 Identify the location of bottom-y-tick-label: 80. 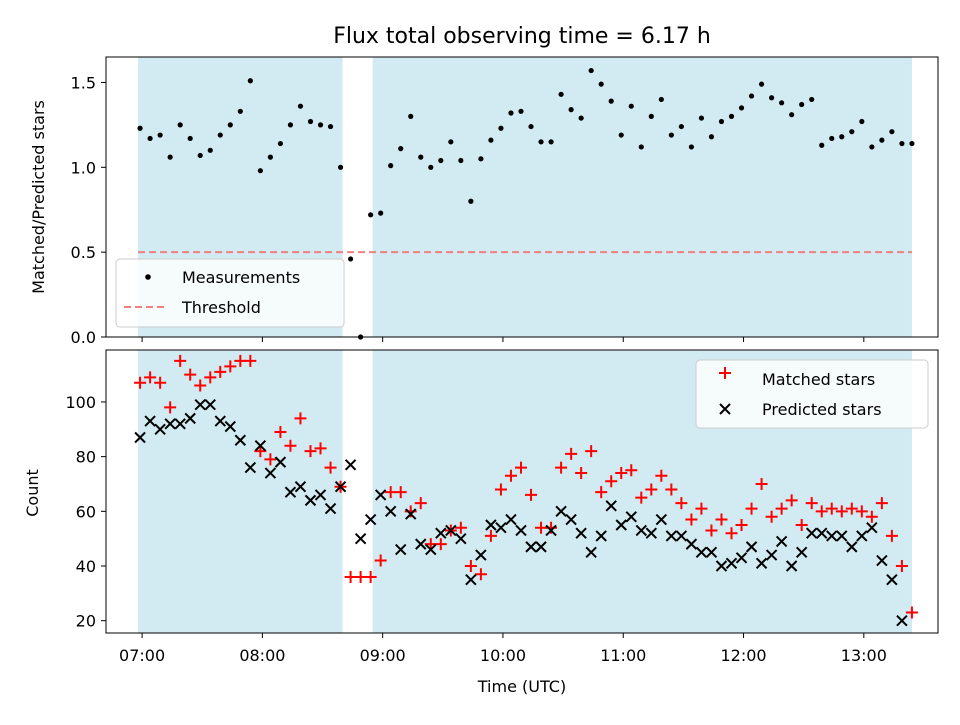
(86, 457).